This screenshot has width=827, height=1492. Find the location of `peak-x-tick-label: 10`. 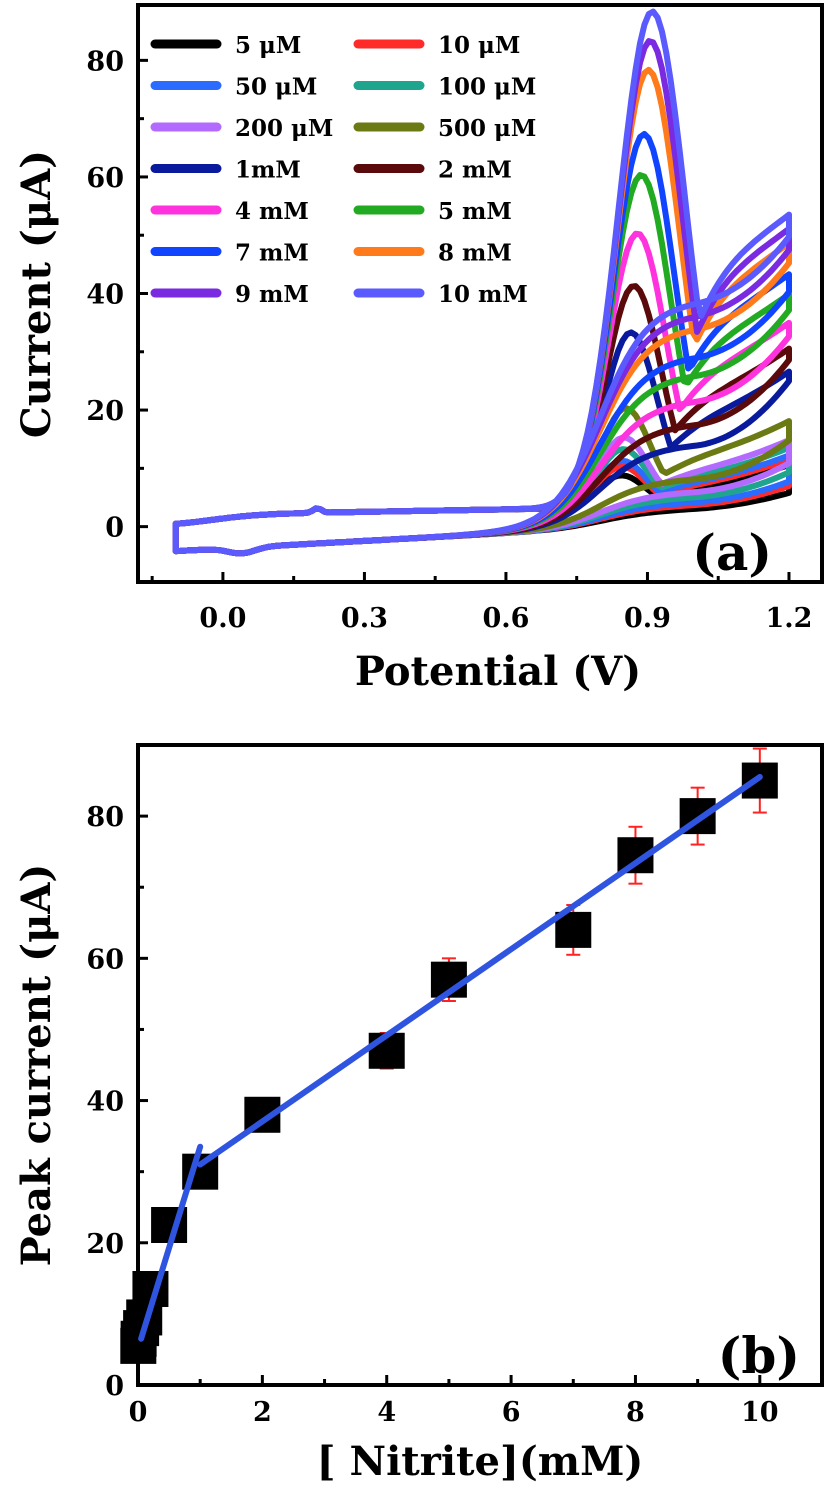

peak-x-tick-label: 10 is located at coordinates (760, 1412).